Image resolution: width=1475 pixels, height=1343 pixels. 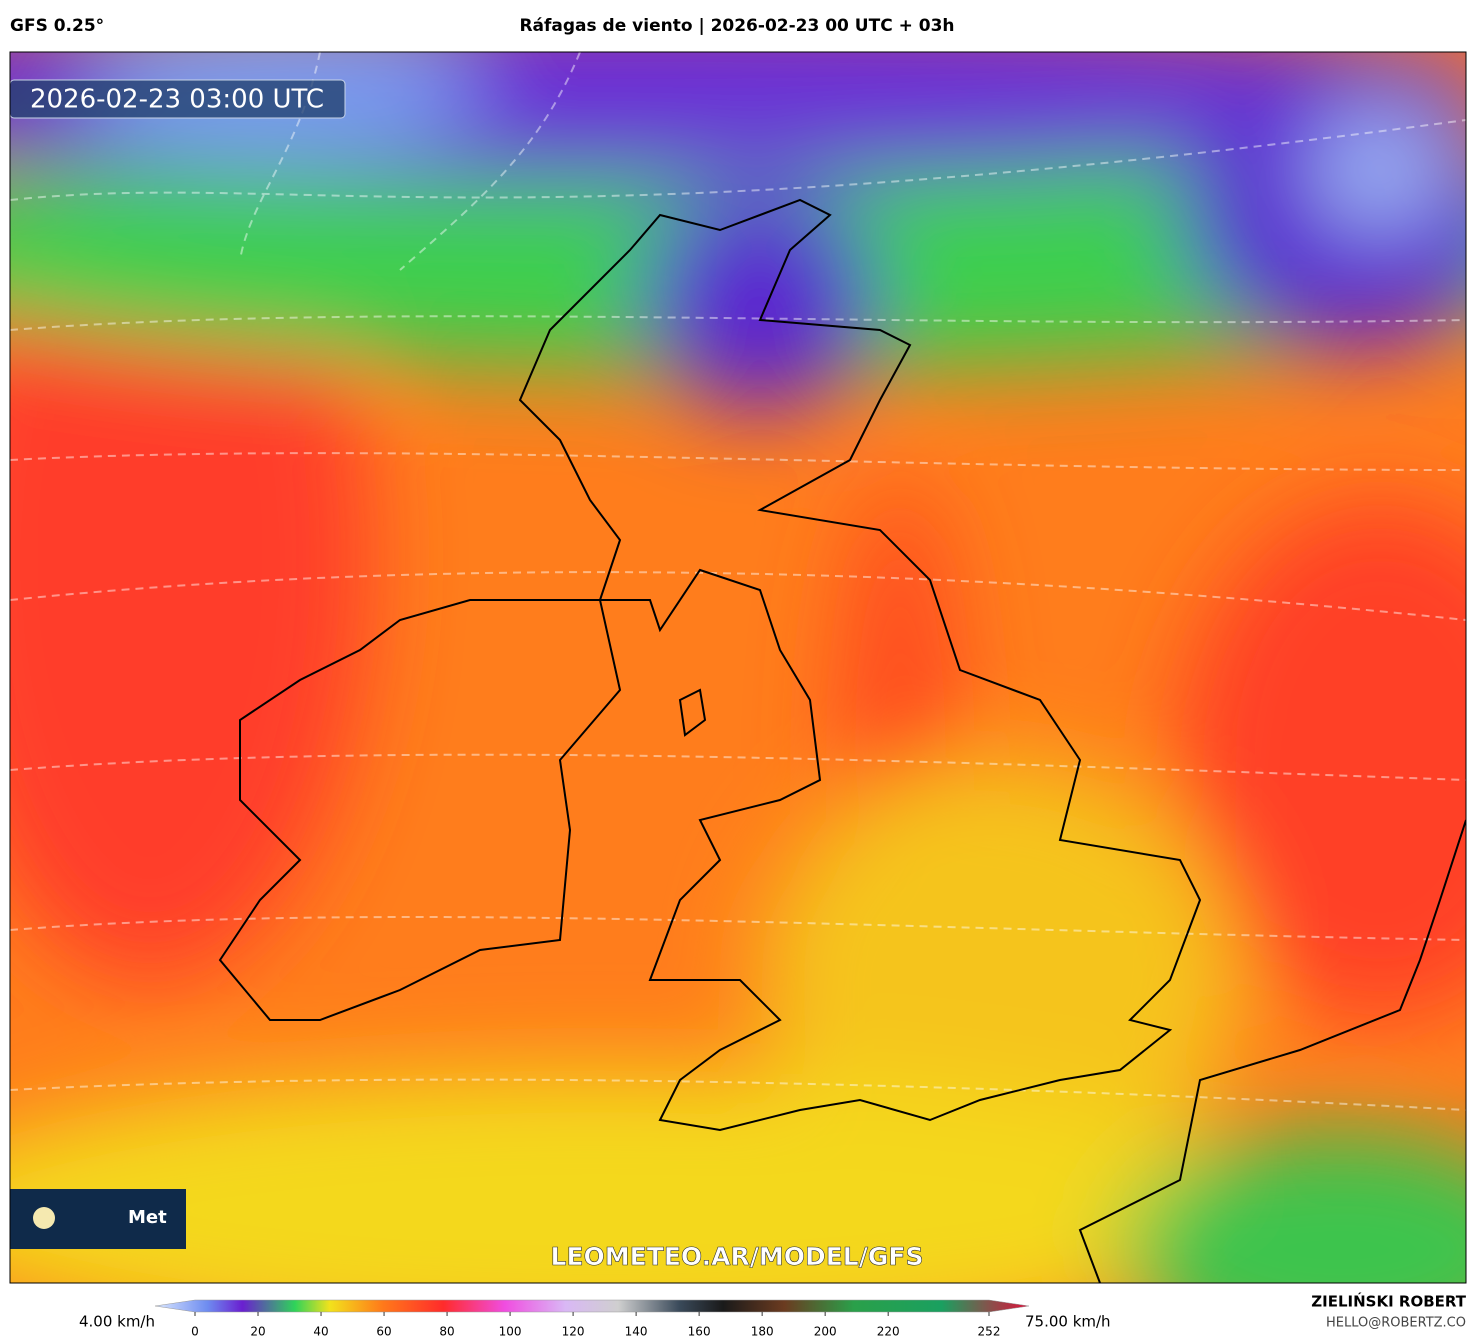 I want to click on colorbar-ticks: 0 20 40 60 80 100 120 140 160 180 200 220 252, so click(x=595, y=1325).